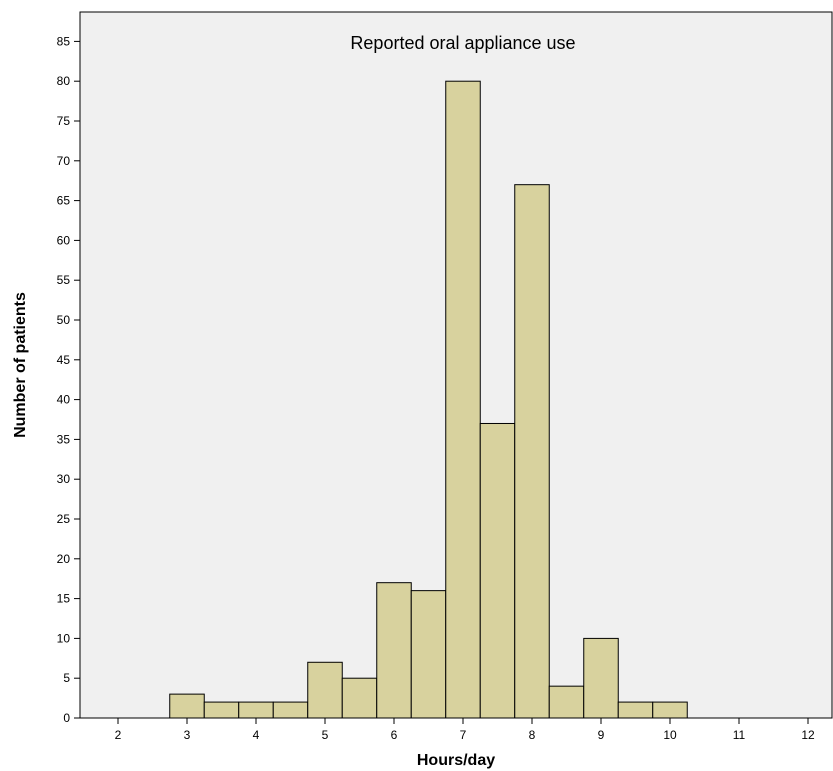 The width and height of the screenshot is (833, 771). Describe the element at coordinates (64, 41) in the screenshot. I see `y-tick-label: 85` at that location.